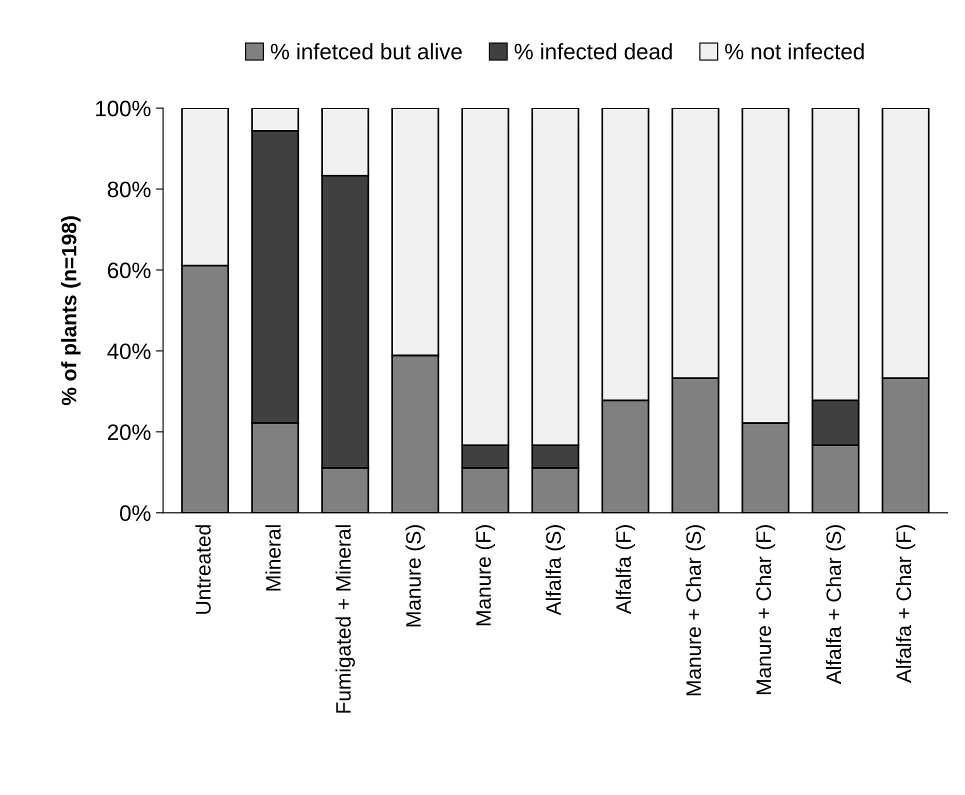 This screenshot has width=965, height=795. I want to click on legend-label: % infected dead, so click(593, 51).